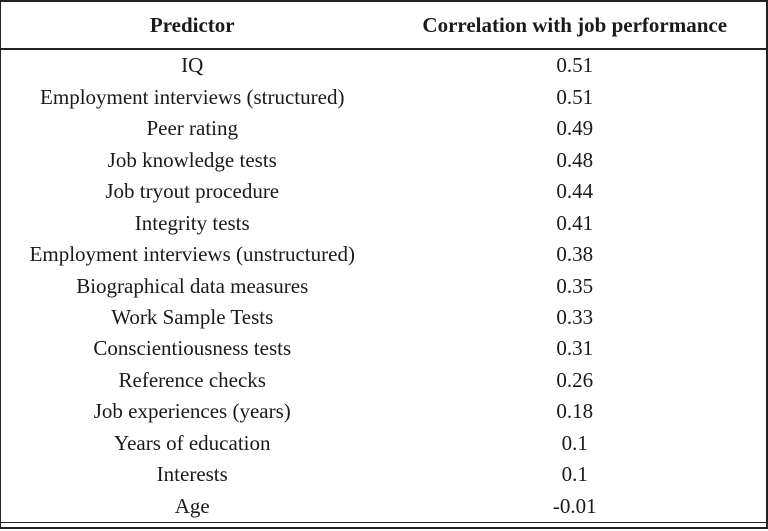 The width and height of the screenshot is (768, 531). I want to click on correlation-cell: 0.44, so click(575, 191).